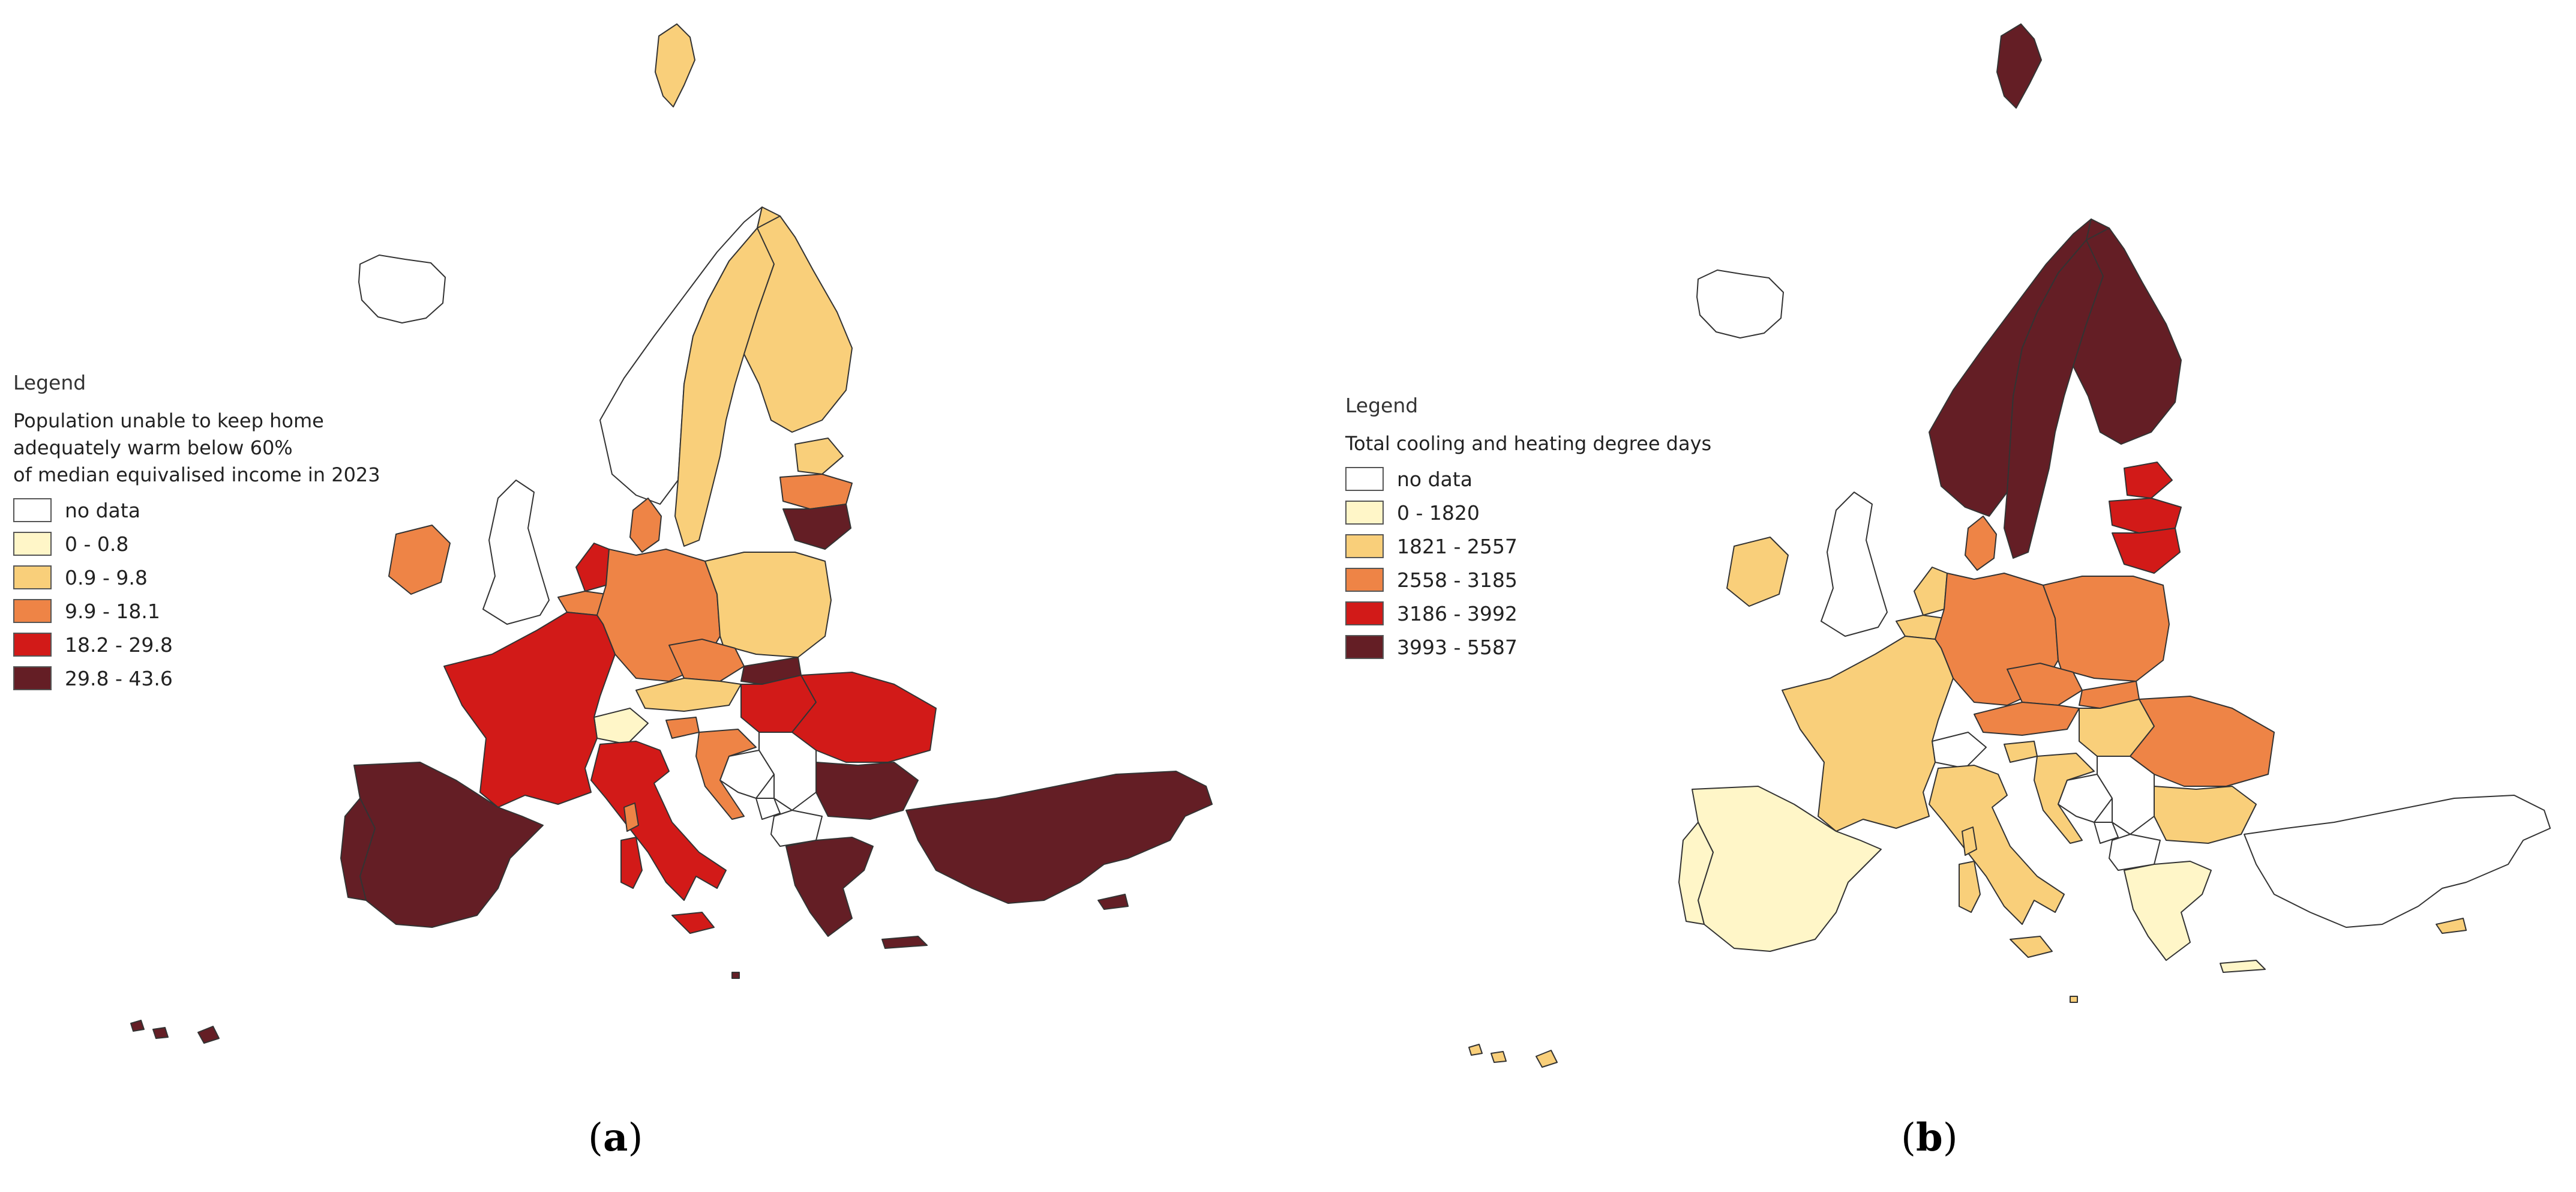 This screenshot has width=2576, height=1192. What do you see at coordinates (119, 678) in the screenshot?
I see `legend-label: 29.8 - 43.6` at bounding box center [119, 678].